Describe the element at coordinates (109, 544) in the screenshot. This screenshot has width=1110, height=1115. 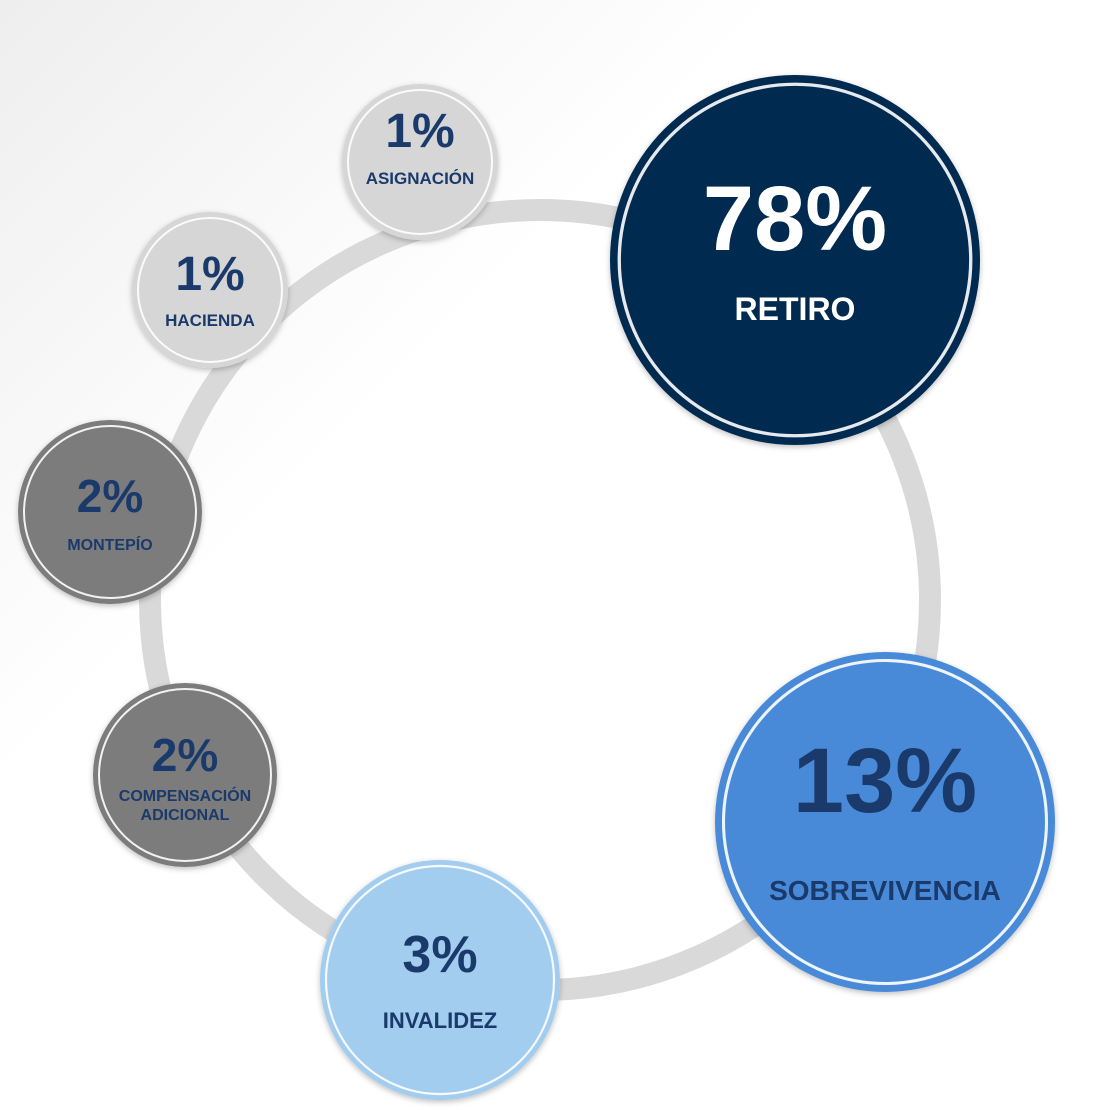
I see `category-label-montepio: MONTEPÍO` at that location.